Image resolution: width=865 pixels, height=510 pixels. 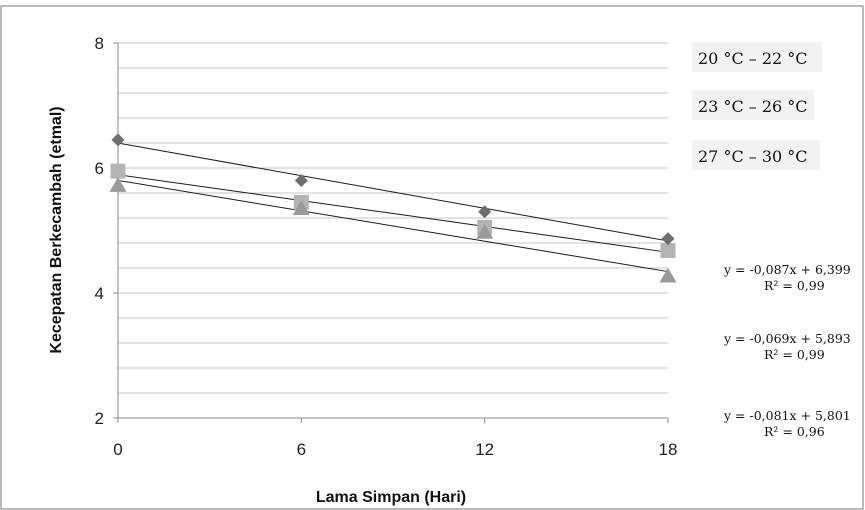 I want to click on y-tick-label: 8, so click(x=99, y=43).